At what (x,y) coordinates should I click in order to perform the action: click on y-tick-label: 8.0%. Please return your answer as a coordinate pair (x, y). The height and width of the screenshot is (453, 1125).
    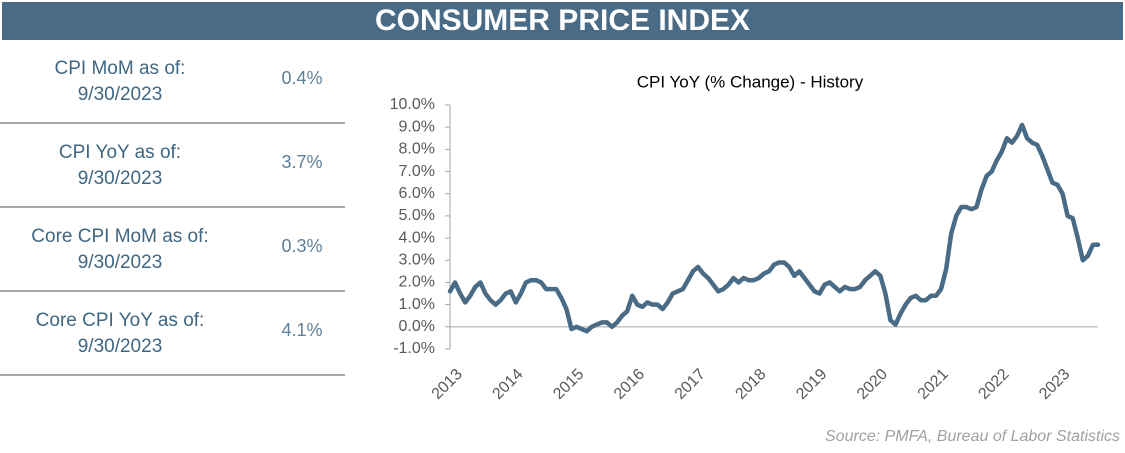
    Looking at the image, I should click on (417, 149).